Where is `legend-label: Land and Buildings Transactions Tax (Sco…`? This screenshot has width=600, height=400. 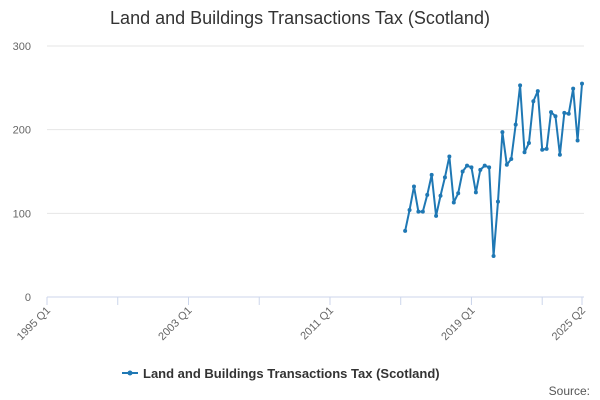 legend-label: Land and Buildings Transactions Tax (Sco… is located at coordinates (291, 373).